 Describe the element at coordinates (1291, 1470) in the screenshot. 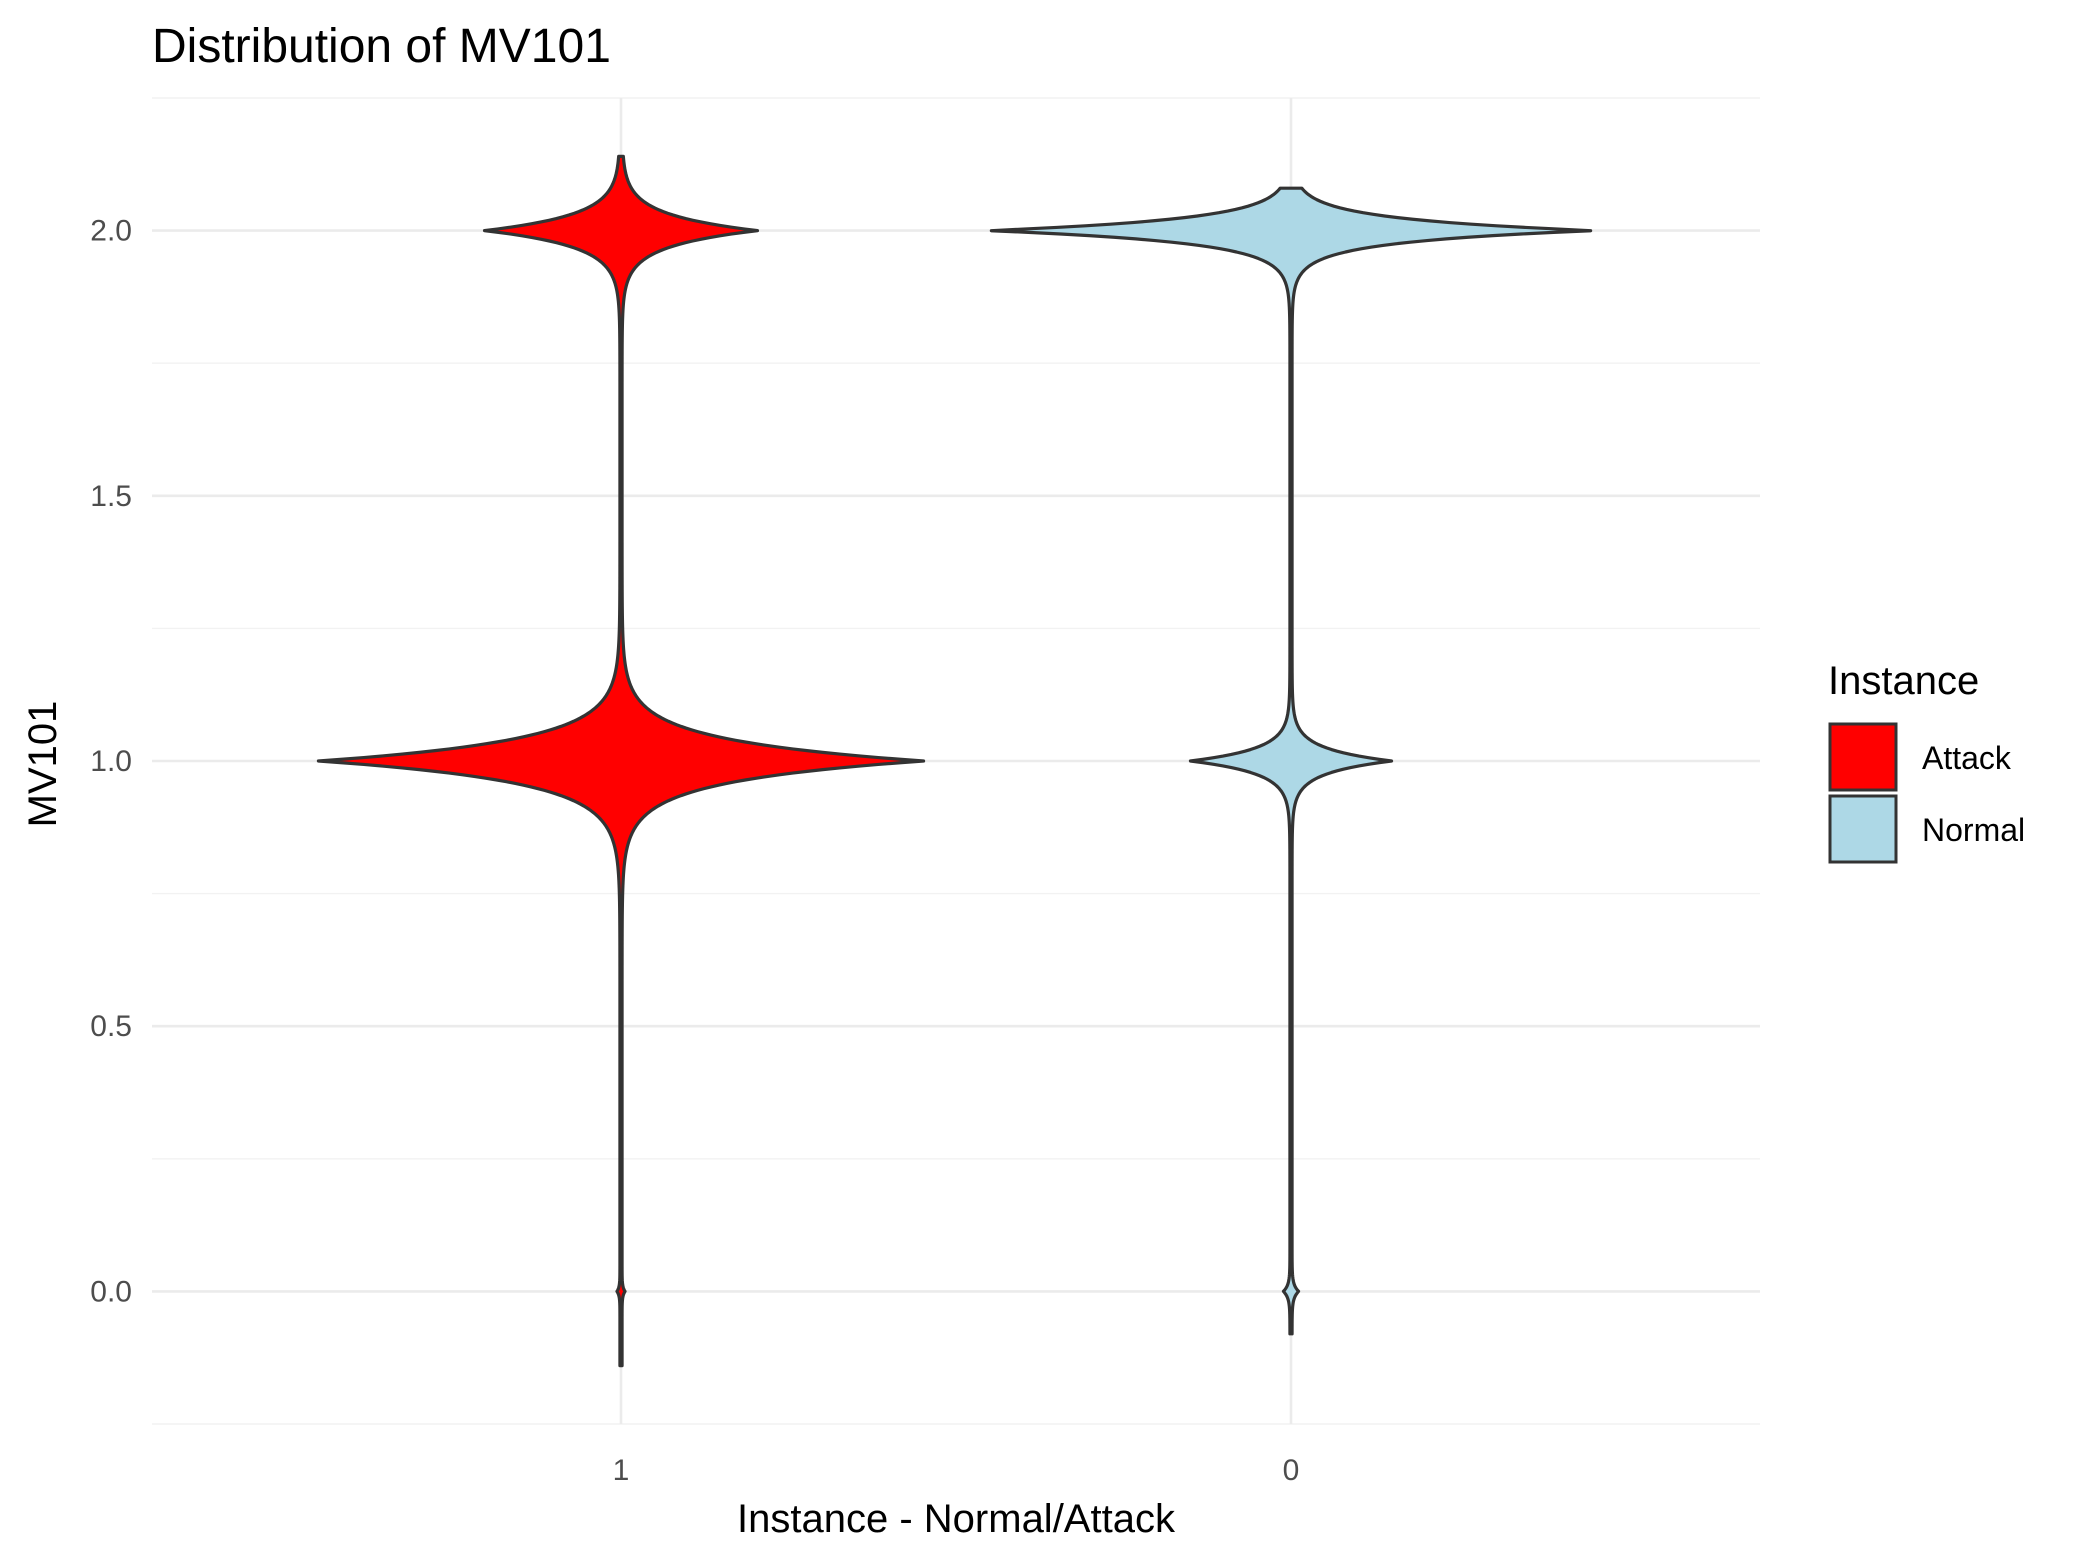

I see `x-tick-label: 0` at that location.